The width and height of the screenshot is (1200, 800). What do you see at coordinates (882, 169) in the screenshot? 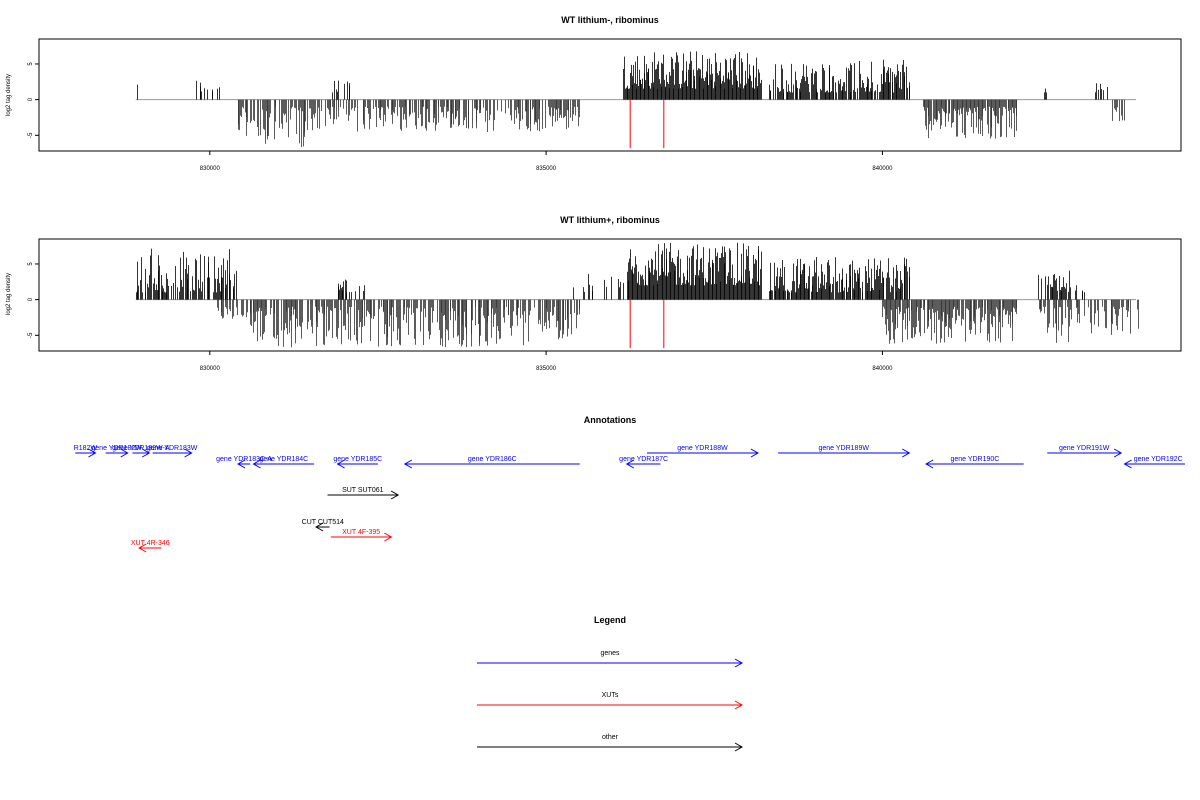
I see `x-tick-label: 840000` at bounding box center [882, 169].